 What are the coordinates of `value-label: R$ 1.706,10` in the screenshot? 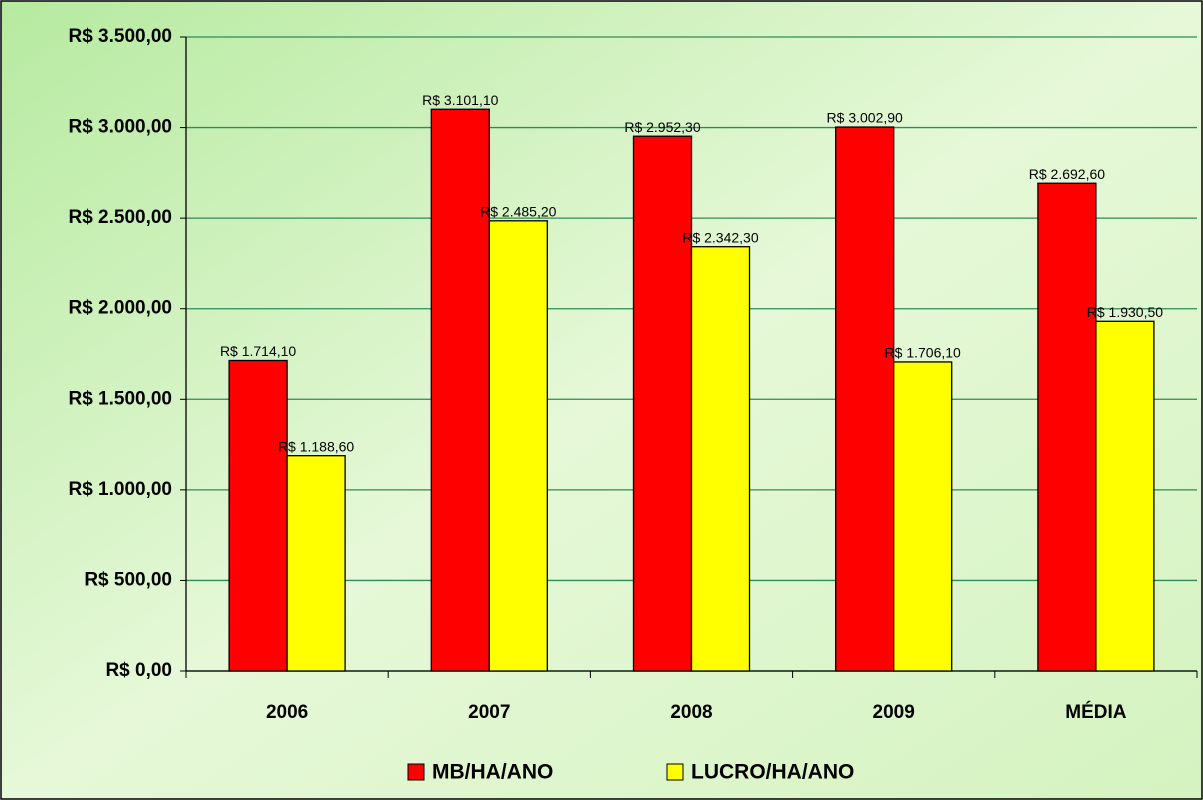 It's located at (923, 353).